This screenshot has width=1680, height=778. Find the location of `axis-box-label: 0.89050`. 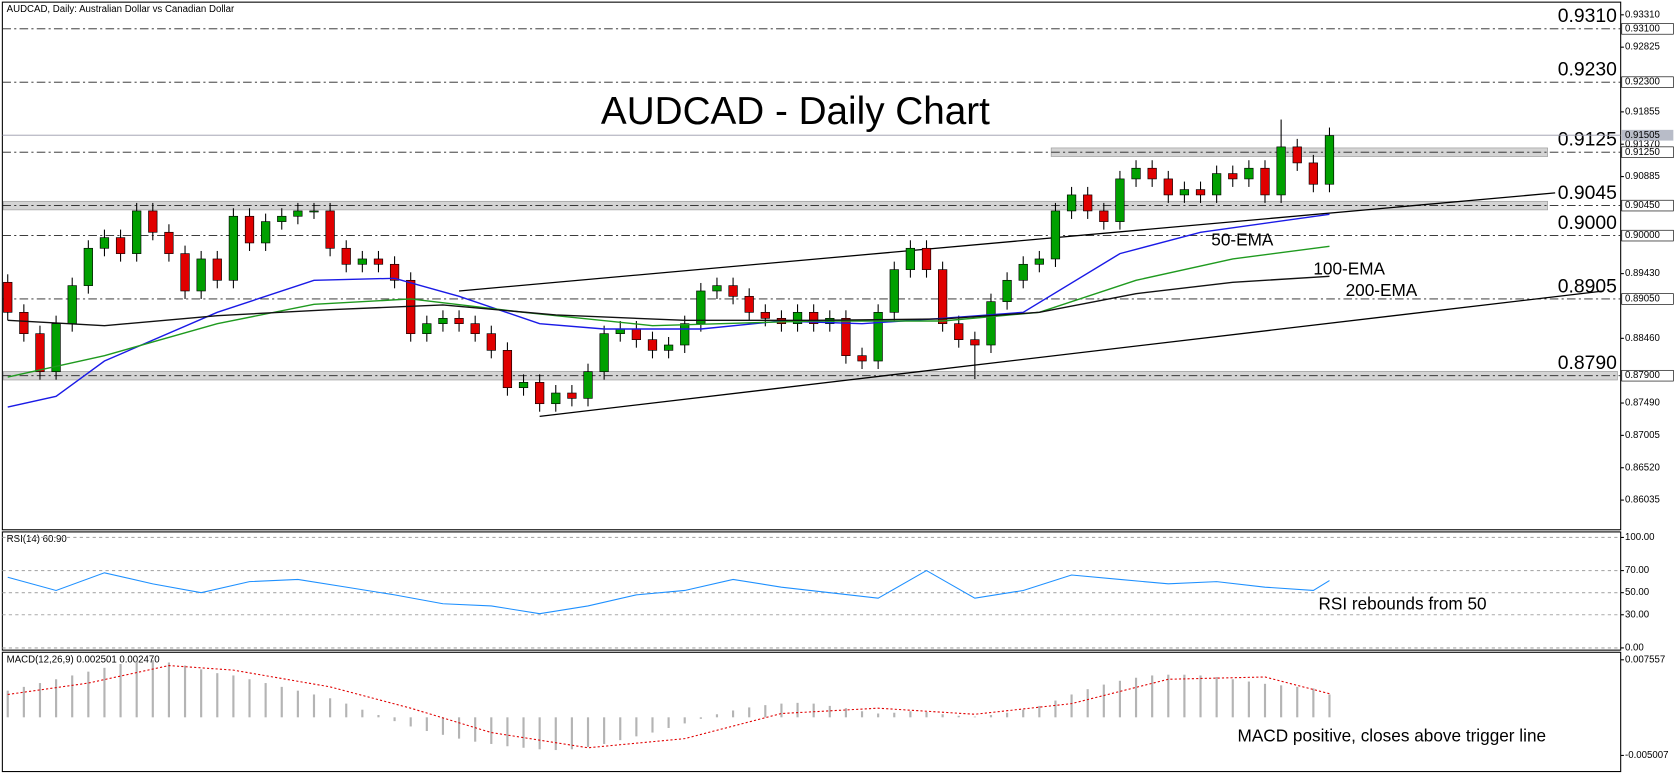

axis-box-label: 0.89050 is located at coordinates (1642, 299).